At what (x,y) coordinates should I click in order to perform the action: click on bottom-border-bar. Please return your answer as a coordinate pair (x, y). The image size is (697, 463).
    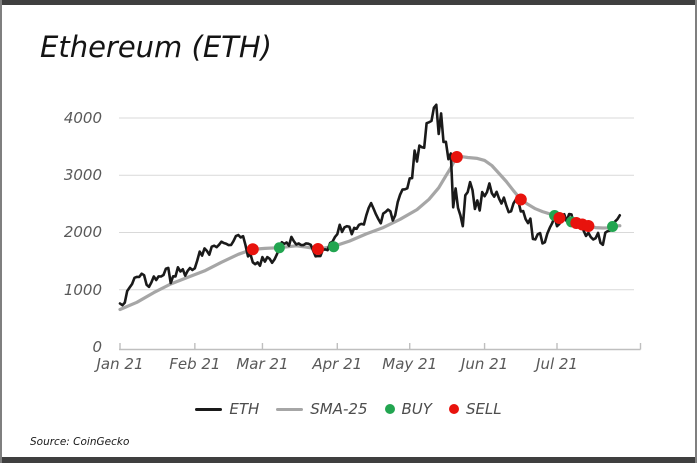
    Looking at the image, I should click on (348, 460).